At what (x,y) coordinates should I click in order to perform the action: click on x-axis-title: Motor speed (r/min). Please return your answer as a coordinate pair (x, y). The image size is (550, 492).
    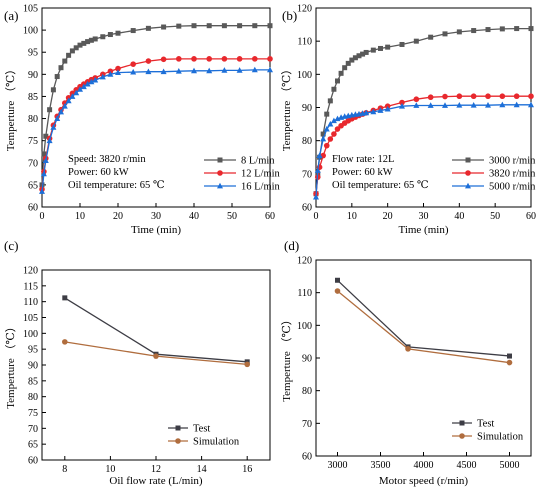
    Looking at the image, I should click on (424, 481).